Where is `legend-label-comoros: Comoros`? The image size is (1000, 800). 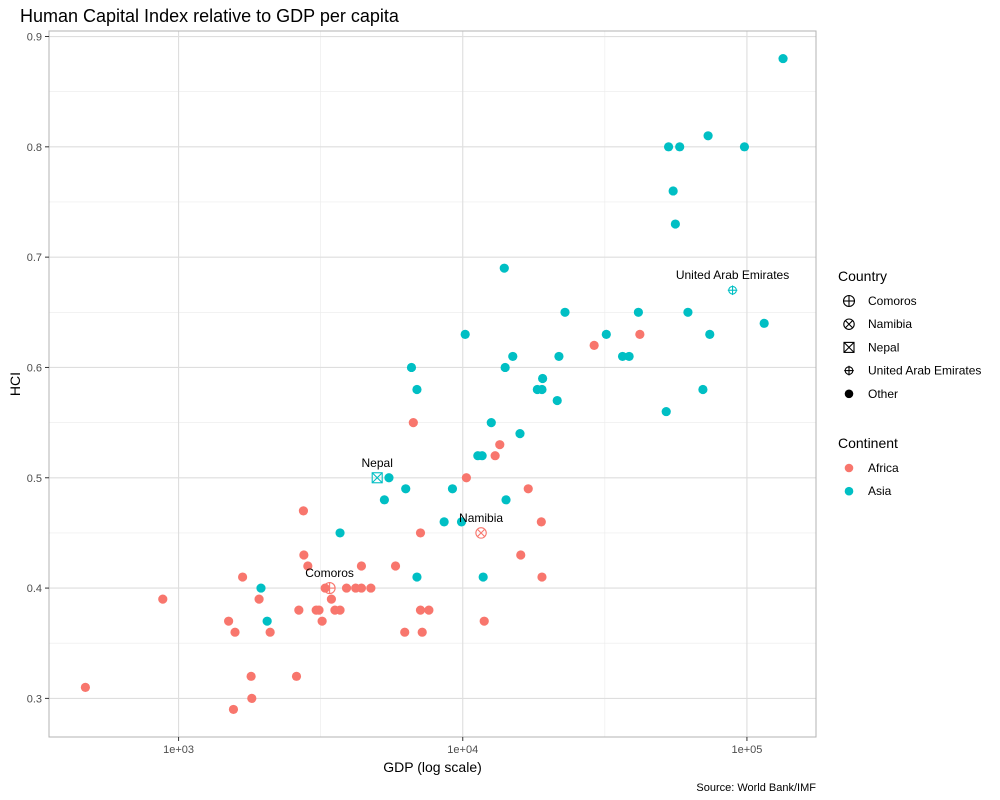 legend-label-comoros: Comoros is located at coordinates (892, 301).